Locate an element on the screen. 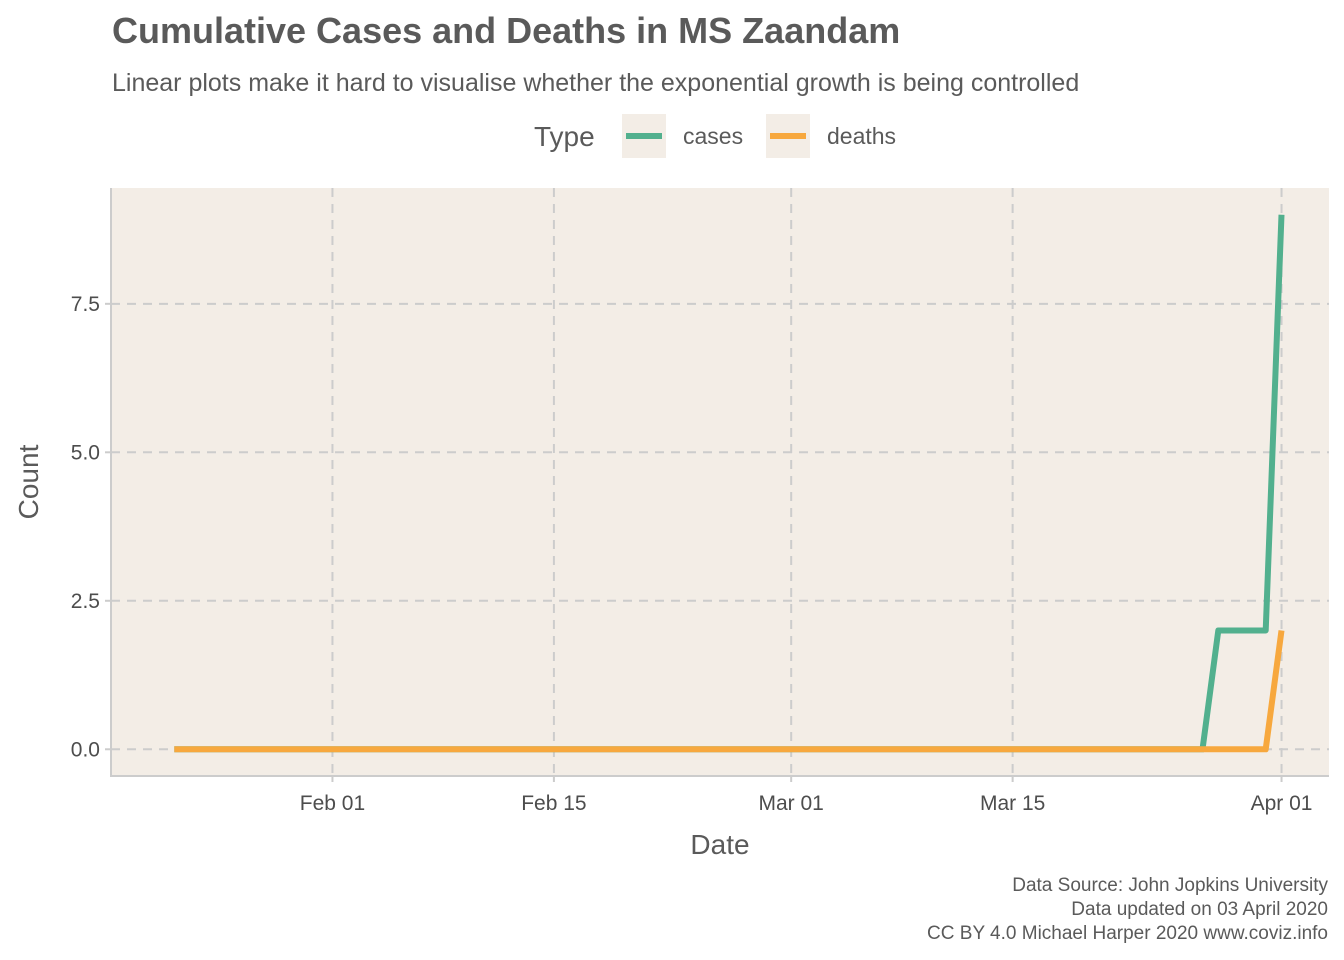 This screenshot has width=1344, height=960. legend-item-deaths: deaths is located at coordinates (831, 136).